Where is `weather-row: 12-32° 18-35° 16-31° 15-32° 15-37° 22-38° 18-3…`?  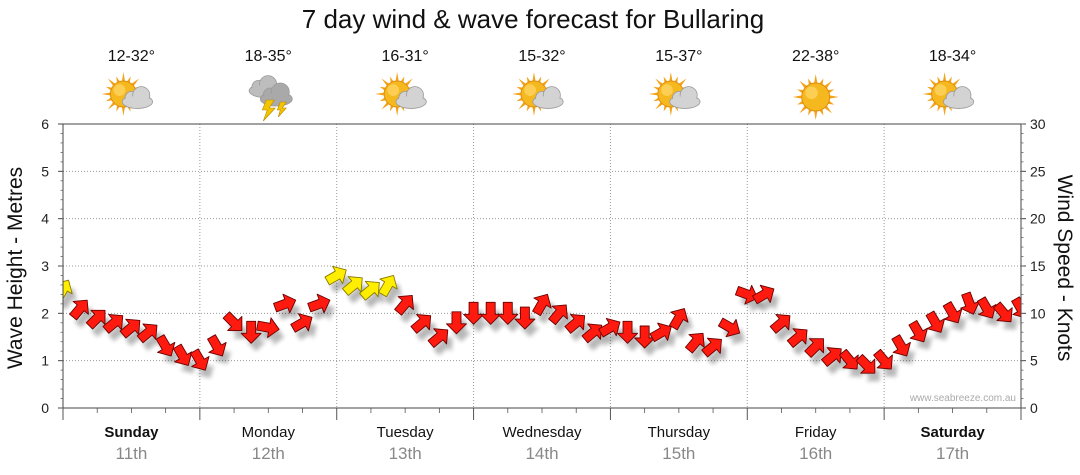 weather-row: 12-32° 18-35° 16-31° 15-32° 15-37° 22-38° 18-3… is located at coordinates (538, 85).